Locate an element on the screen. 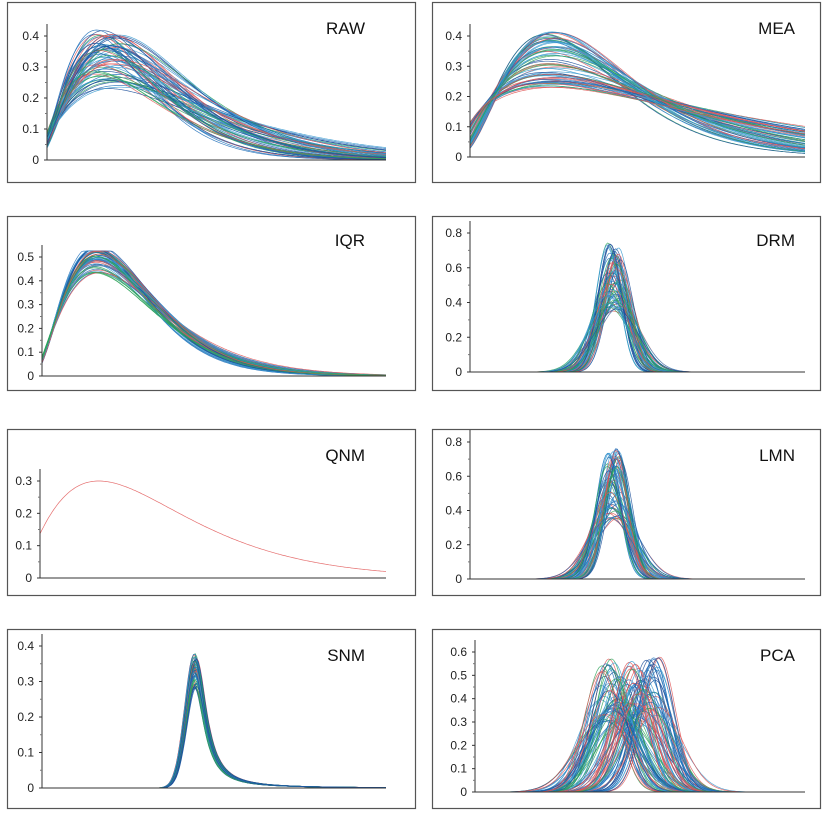 Image resolution: width=827 pixels, height=818 pixels. panel-pca: 0 0.1 0.2 0.3 0.4 0.5 0.6 PCA is located at coordinates (626, 719).